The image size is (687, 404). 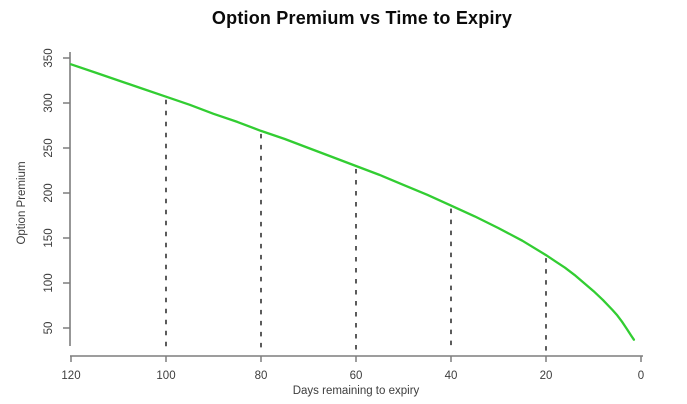 What do you see at coordinates (546, 376) in the screenshot?
I see `x-tick-label: 20` at bounding box center [546, 376].